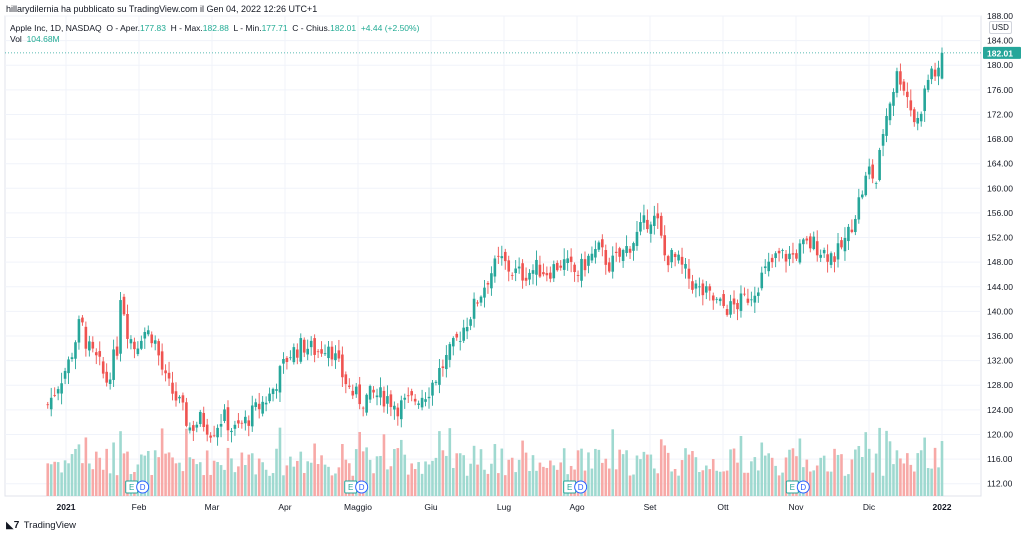 The width and height of the screenshot is (1024, 537). I want to click on y-tick-label: 132.00, so click(1000, 361).